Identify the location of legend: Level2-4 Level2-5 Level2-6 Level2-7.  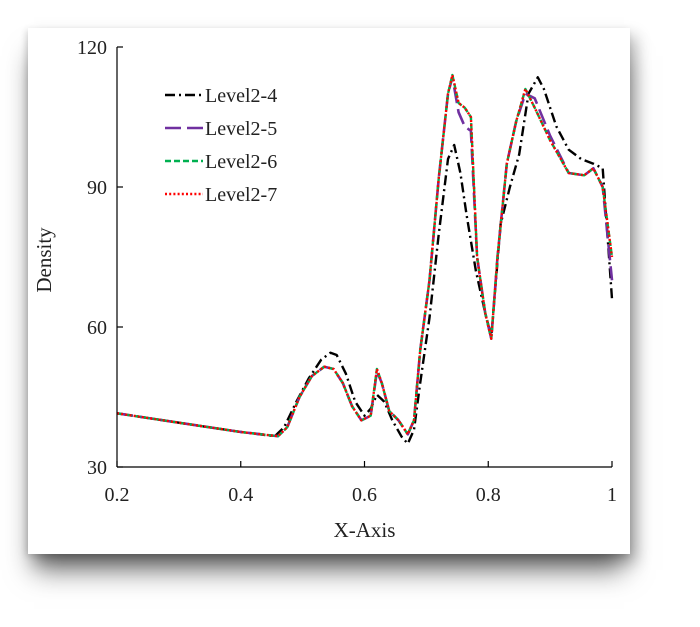
(227, 145).